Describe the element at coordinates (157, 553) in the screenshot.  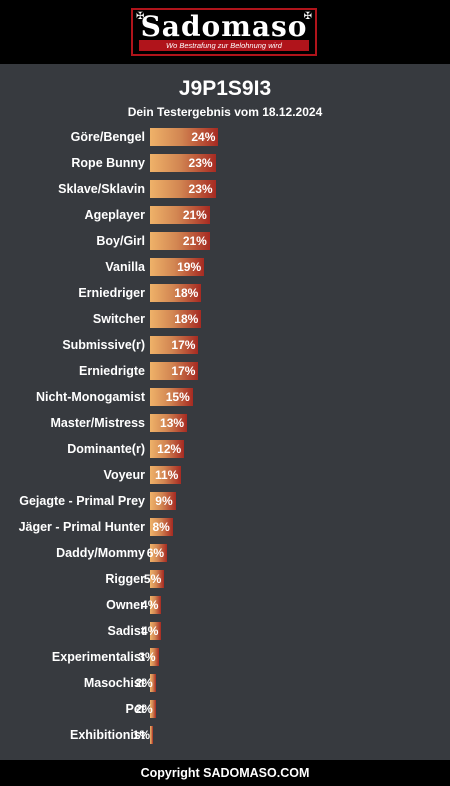
I see `result-bar: 6%` at that location.